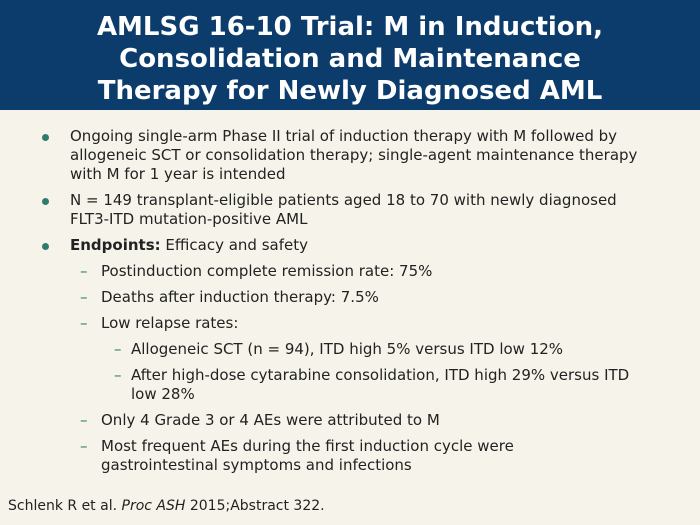 The height and width of the screenshot is (525, 700). Describe the element at coordinates (350, 59) in the screenshot. I see `title-line: Consolidation and Maintenance` at that location.